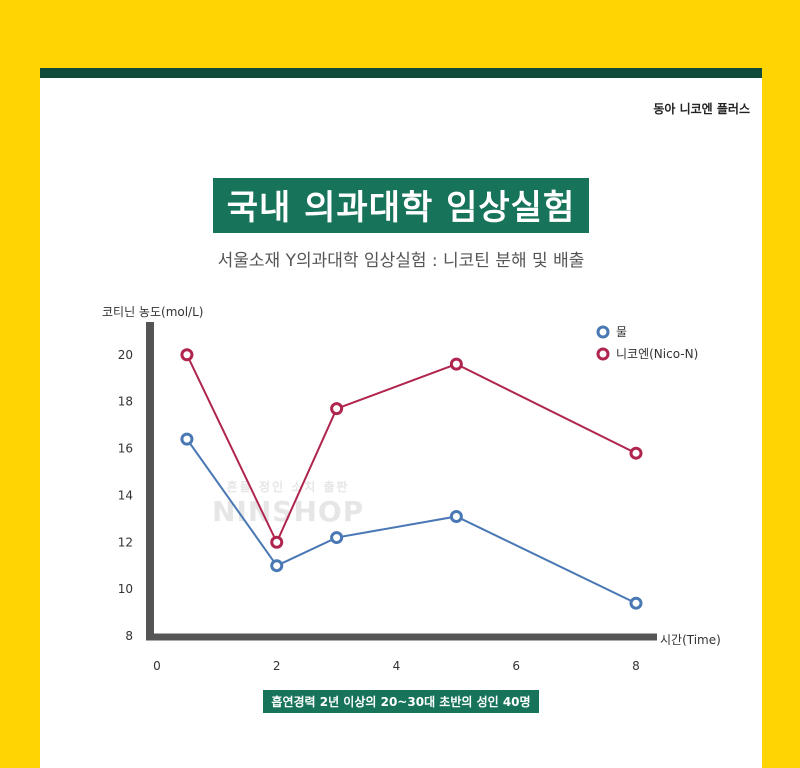 This screenshot has height=768, width=800. What do you see at coordinates (401, 205) in the screenshot?
I see `page-title: 국내 의과대학 임상실험` at bounding box center [401, 205].